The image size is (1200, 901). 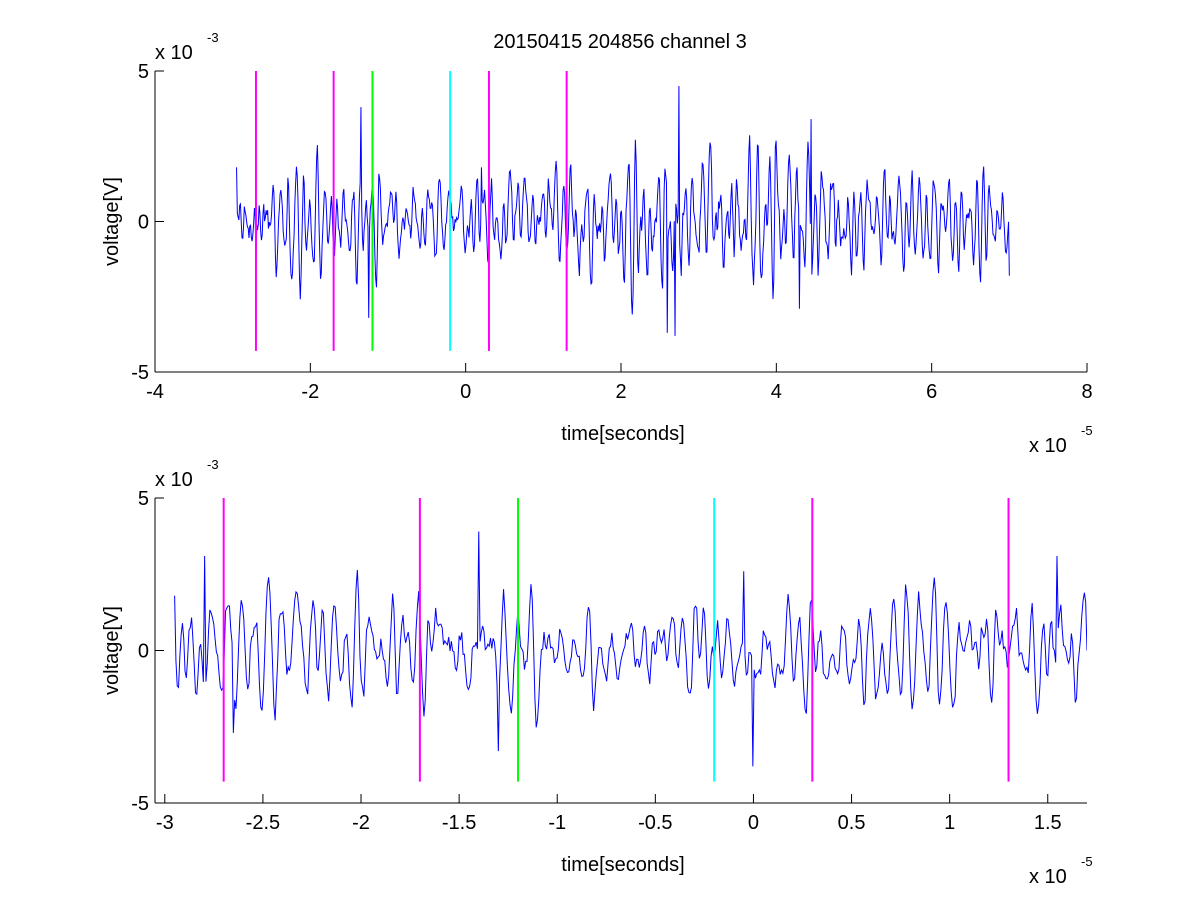 What do you see at coordinates (1048, 823) in the screenshot?
I see `x-tick-label: 1.5` at bounding box center [1048, 823].